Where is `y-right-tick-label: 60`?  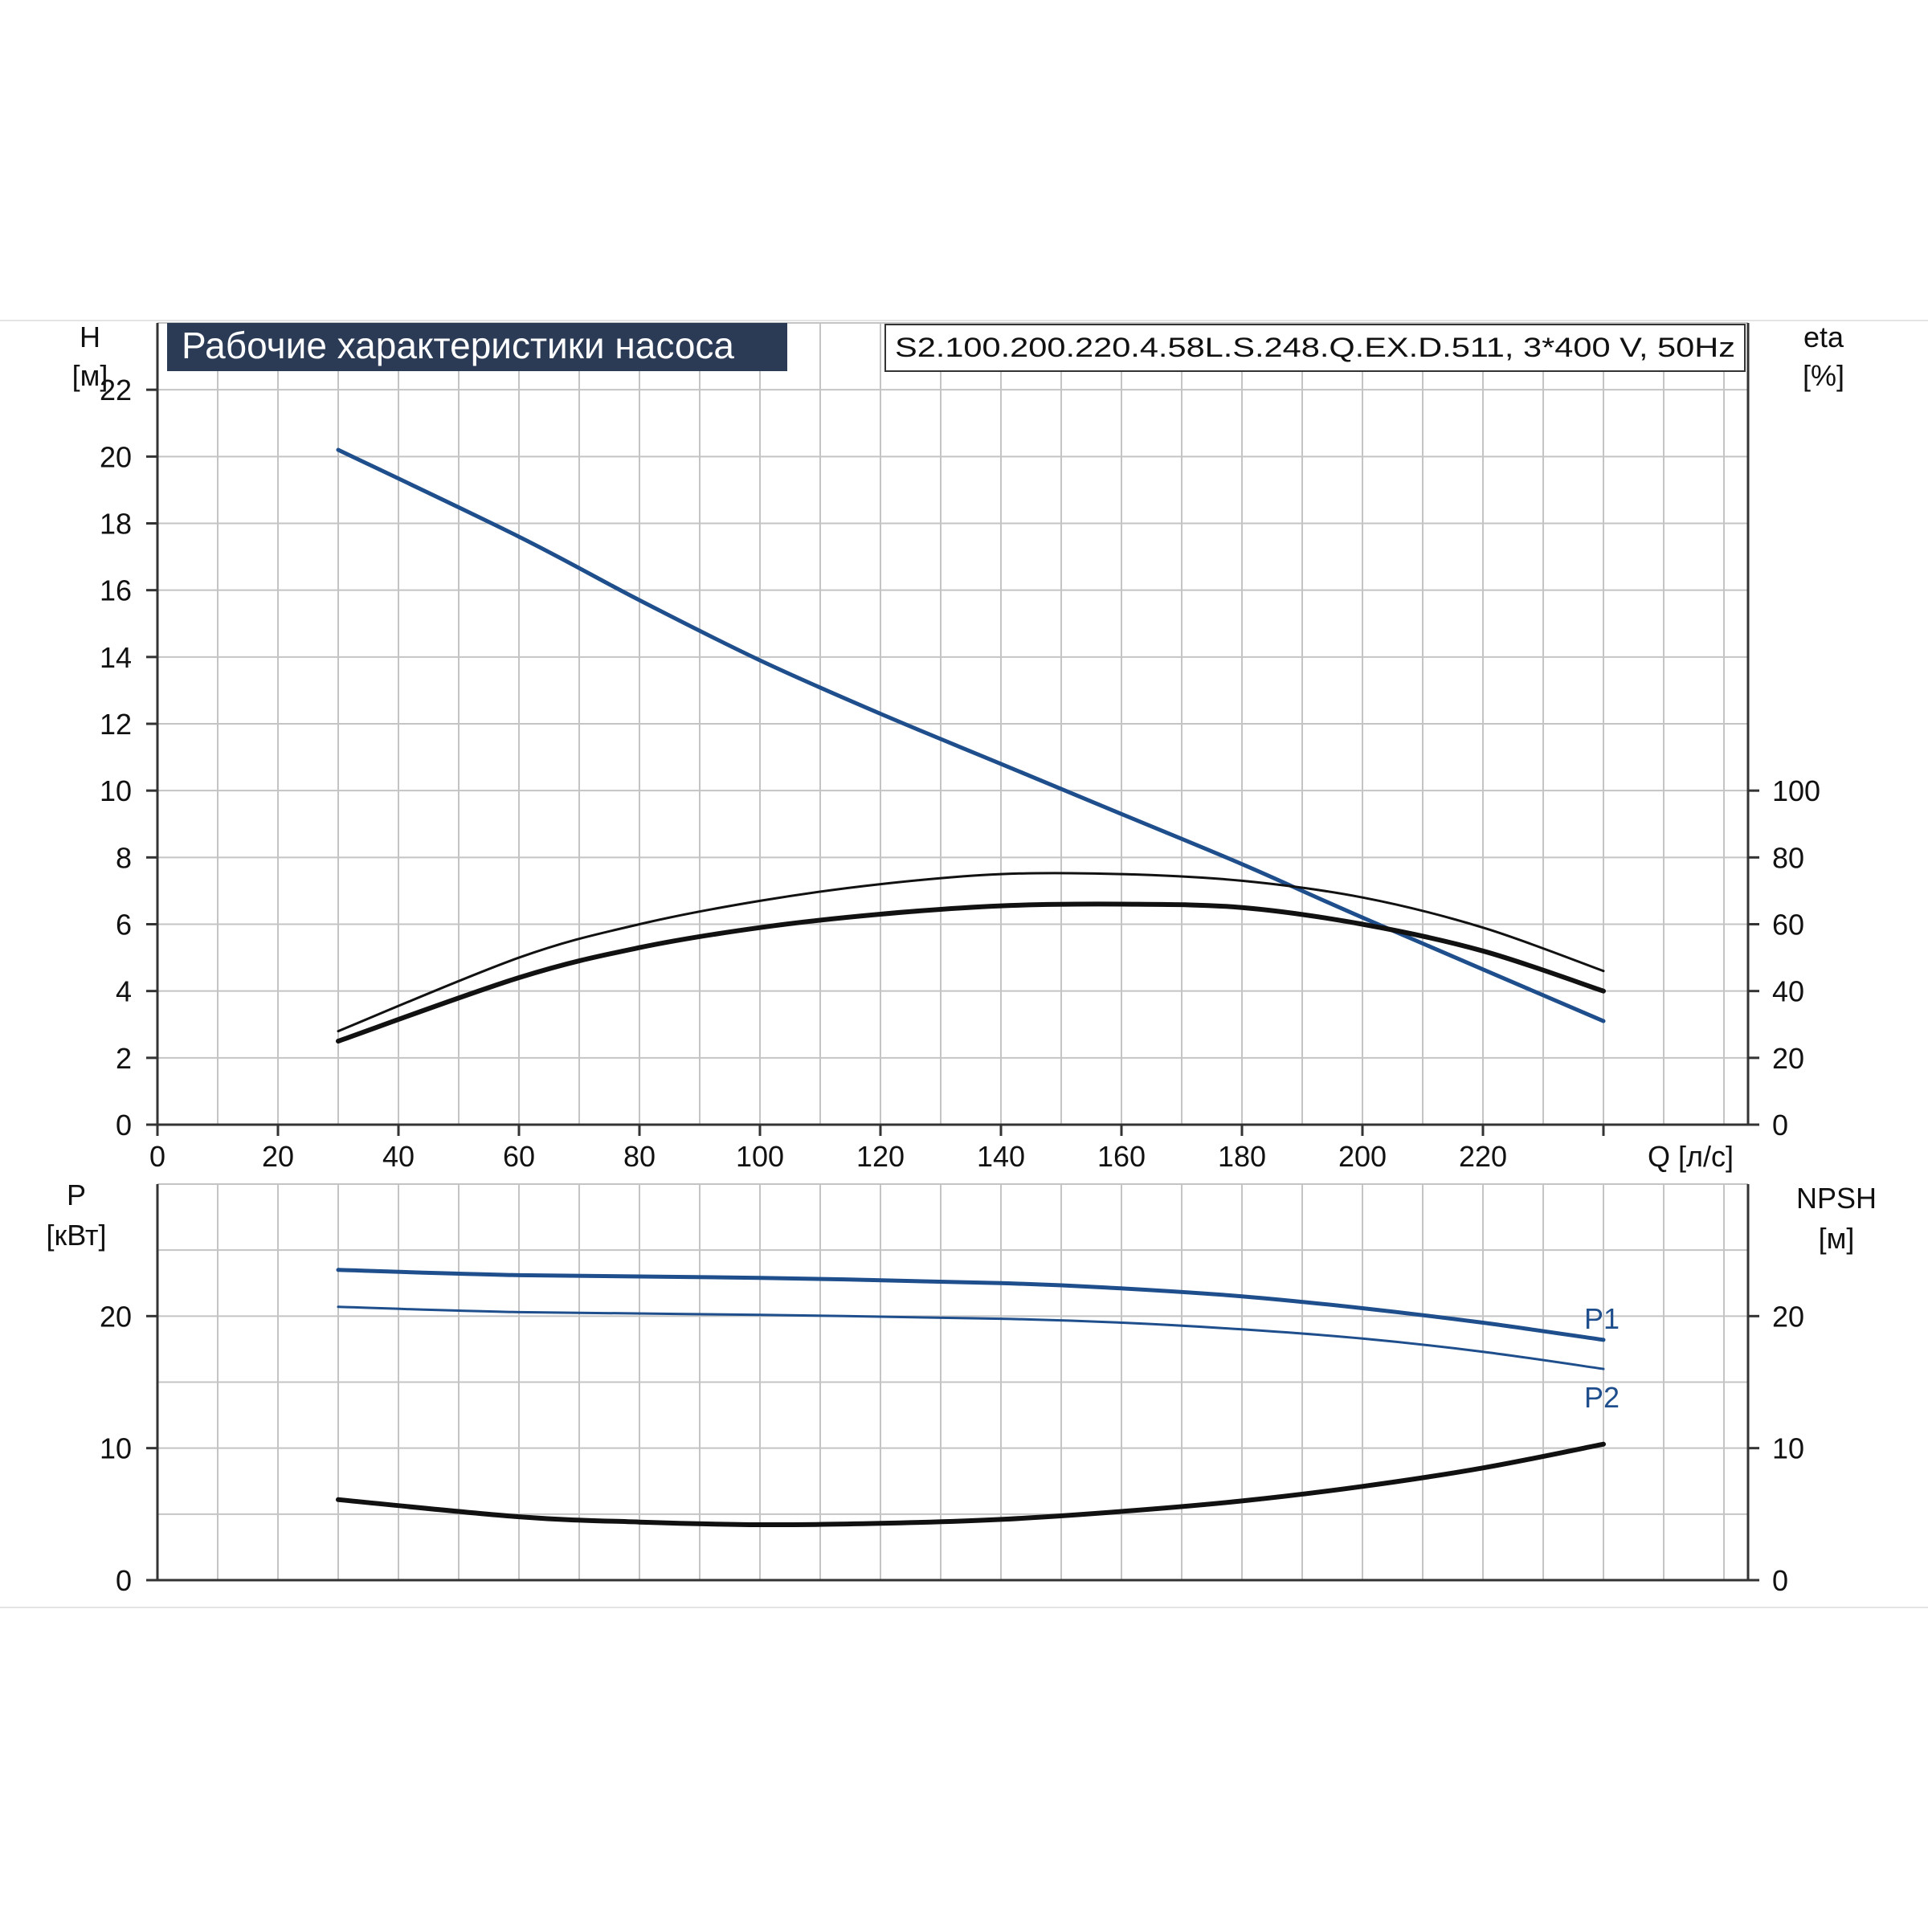
y-right-tick-label: 60 is located at coordinates (1788, 925).